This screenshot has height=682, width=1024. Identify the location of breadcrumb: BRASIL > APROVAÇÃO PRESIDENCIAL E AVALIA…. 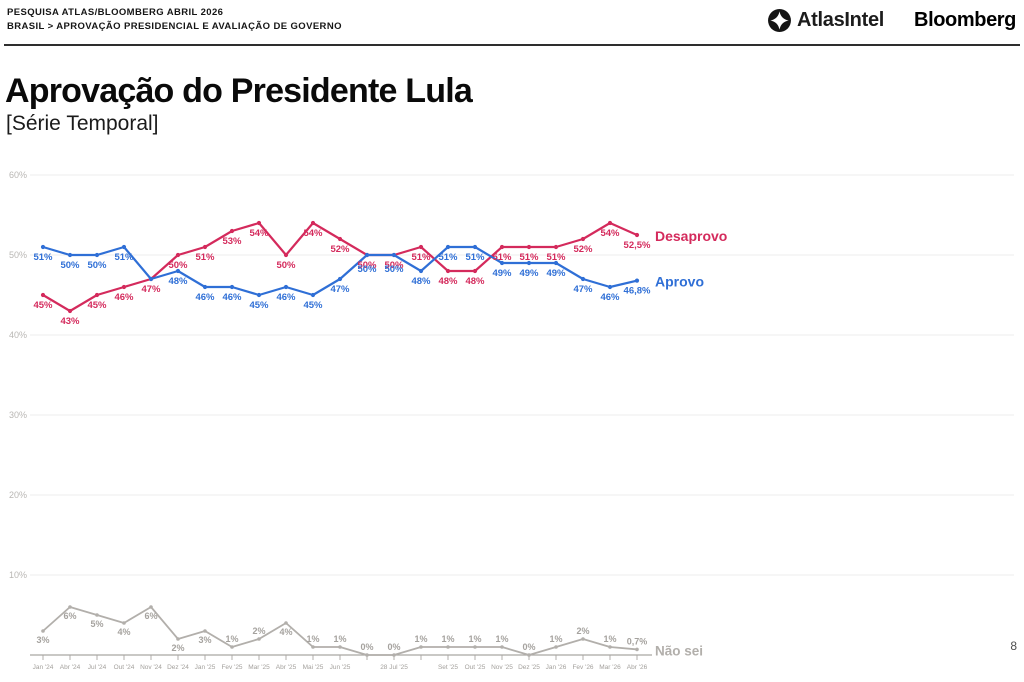
(174, 26).